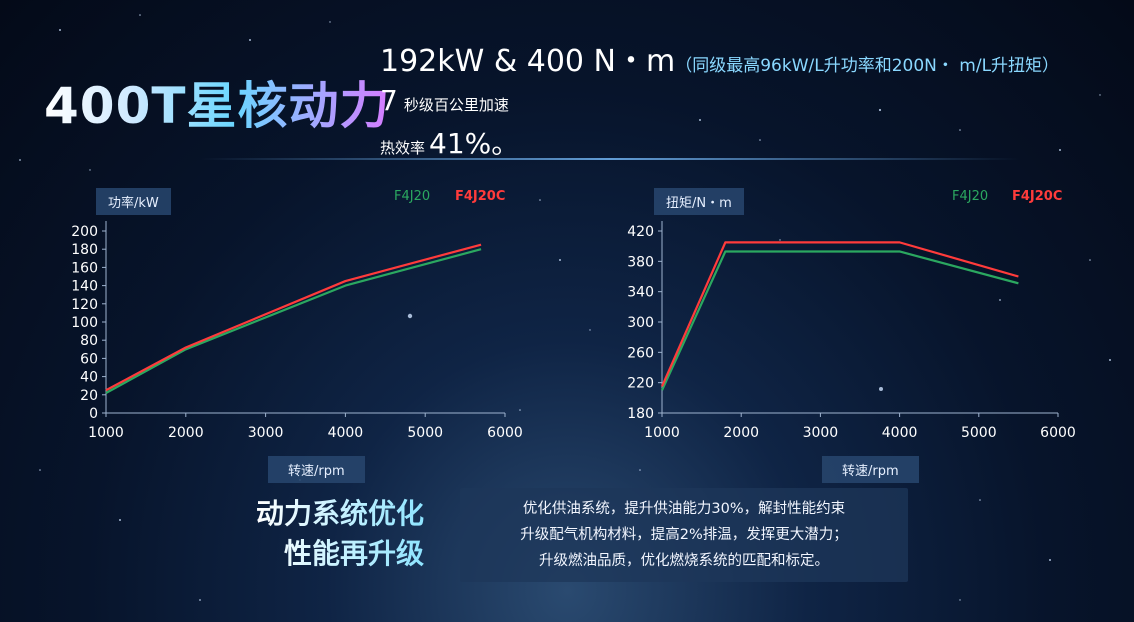 The height and width of the screenshot is (622, 1134). Describe the element at coordinates (640, 262) in the screenshot. I see `torque-y-tick-label: 380` at that location.